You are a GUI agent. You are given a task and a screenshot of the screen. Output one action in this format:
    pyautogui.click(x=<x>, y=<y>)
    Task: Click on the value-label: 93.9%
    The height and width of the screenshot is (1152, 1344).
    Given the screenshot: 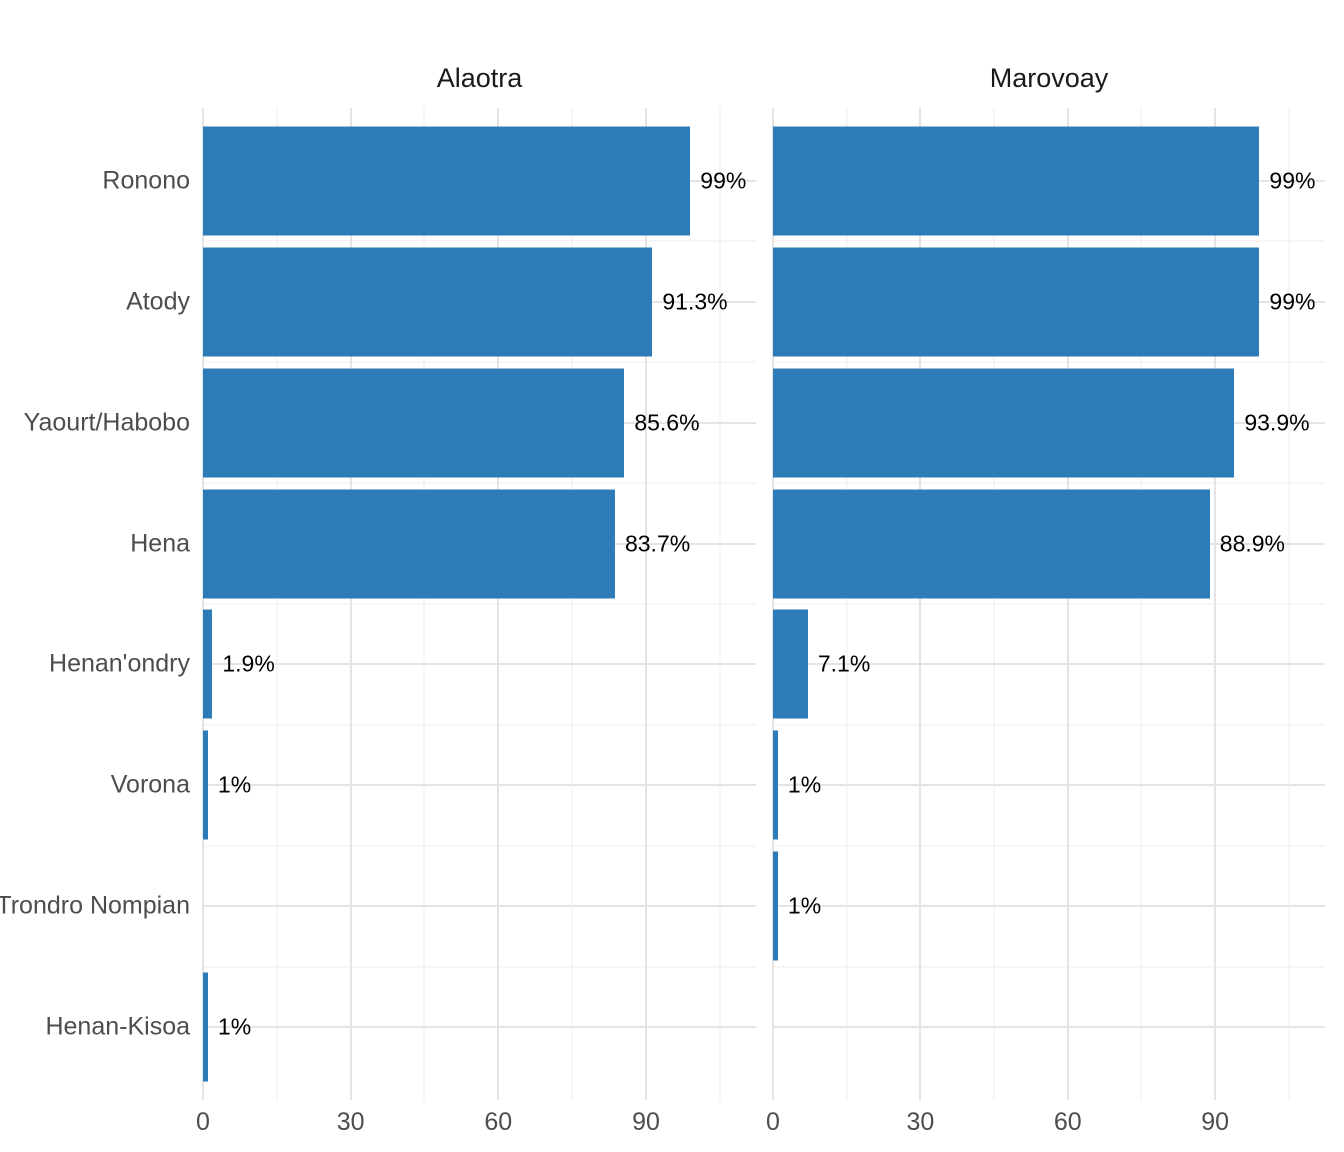 What is the action you would take?
    pyautogui.click(x=1277, y=422)
    